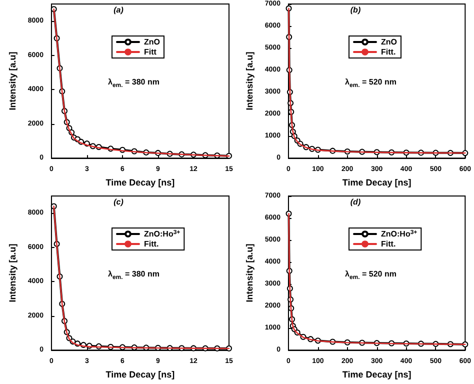  I want to click on legend-label: Fitt, so click(150, 52).